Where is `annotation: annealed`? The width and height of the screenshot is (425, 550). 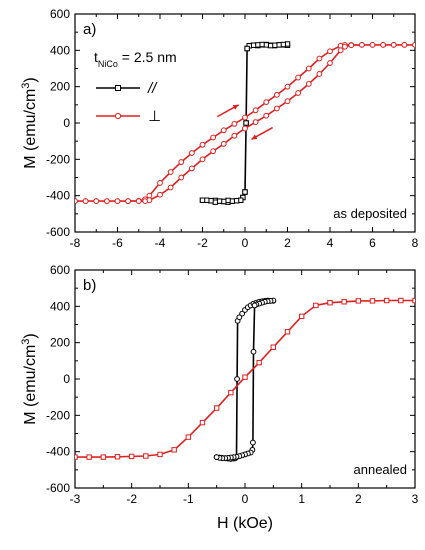 annotation: annealed is located at coordinates (381, 469).